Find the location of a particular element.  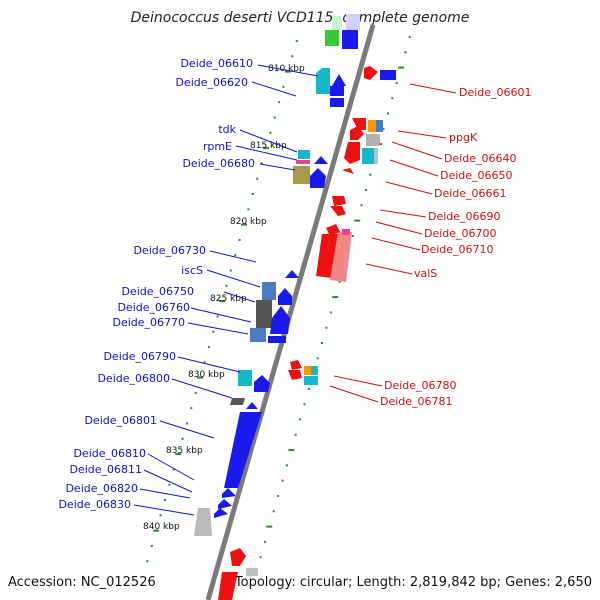

gene-label: Deide_06770 is located at coordinates (148, 322).